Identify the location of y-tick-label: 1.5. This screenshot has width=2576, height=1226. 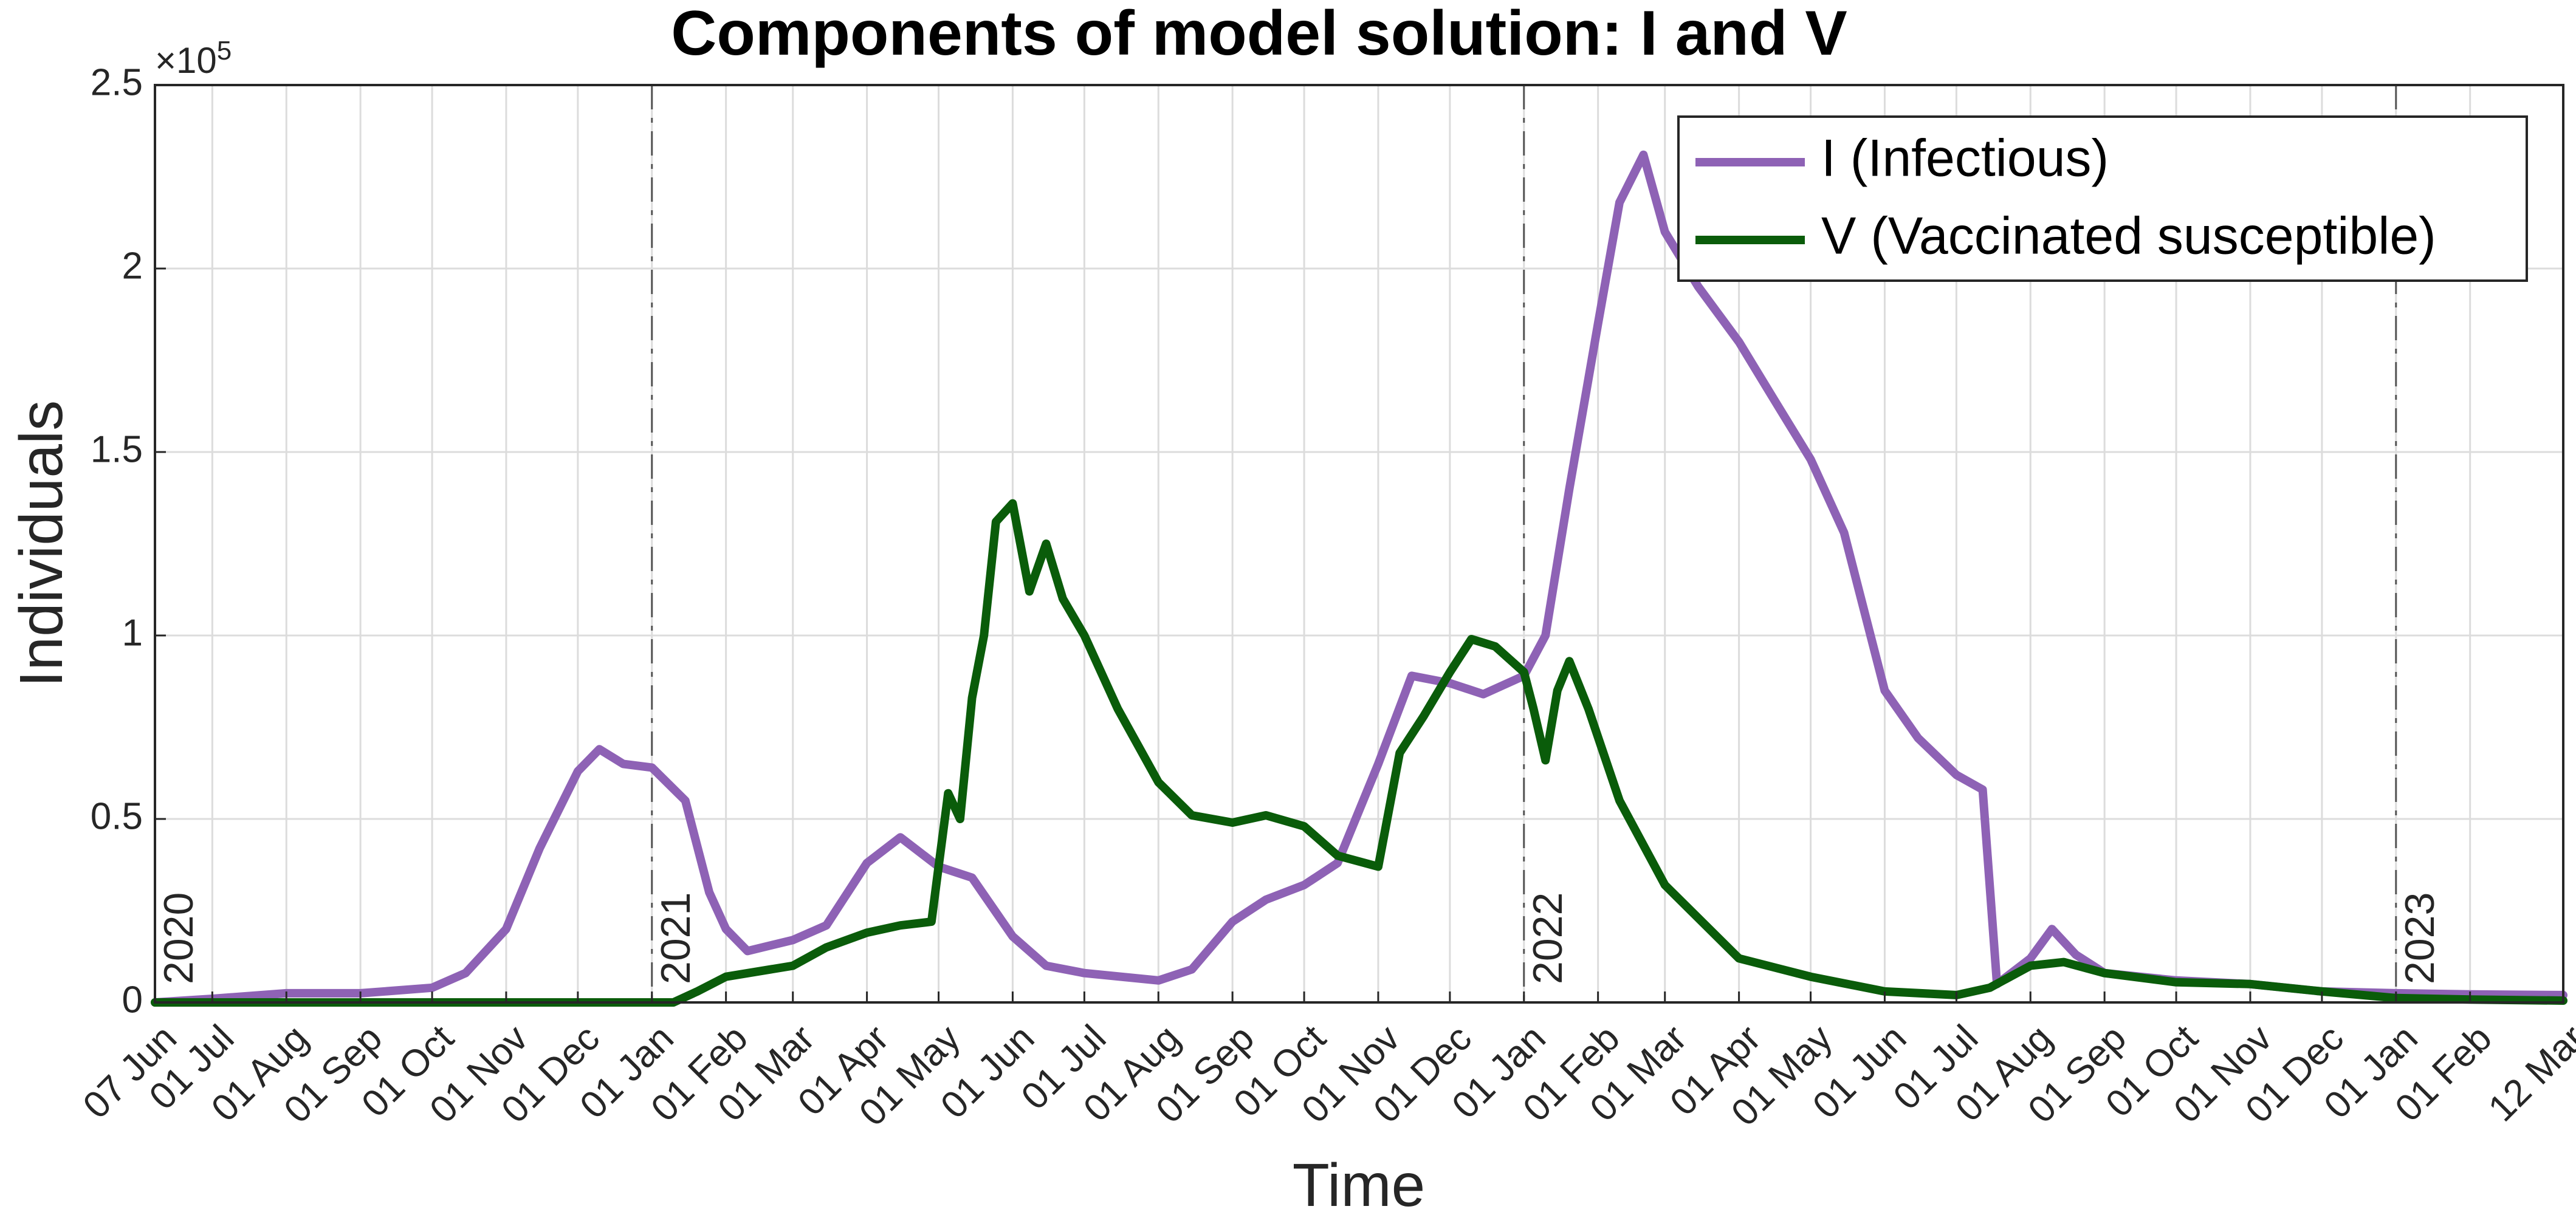
(117, 449).